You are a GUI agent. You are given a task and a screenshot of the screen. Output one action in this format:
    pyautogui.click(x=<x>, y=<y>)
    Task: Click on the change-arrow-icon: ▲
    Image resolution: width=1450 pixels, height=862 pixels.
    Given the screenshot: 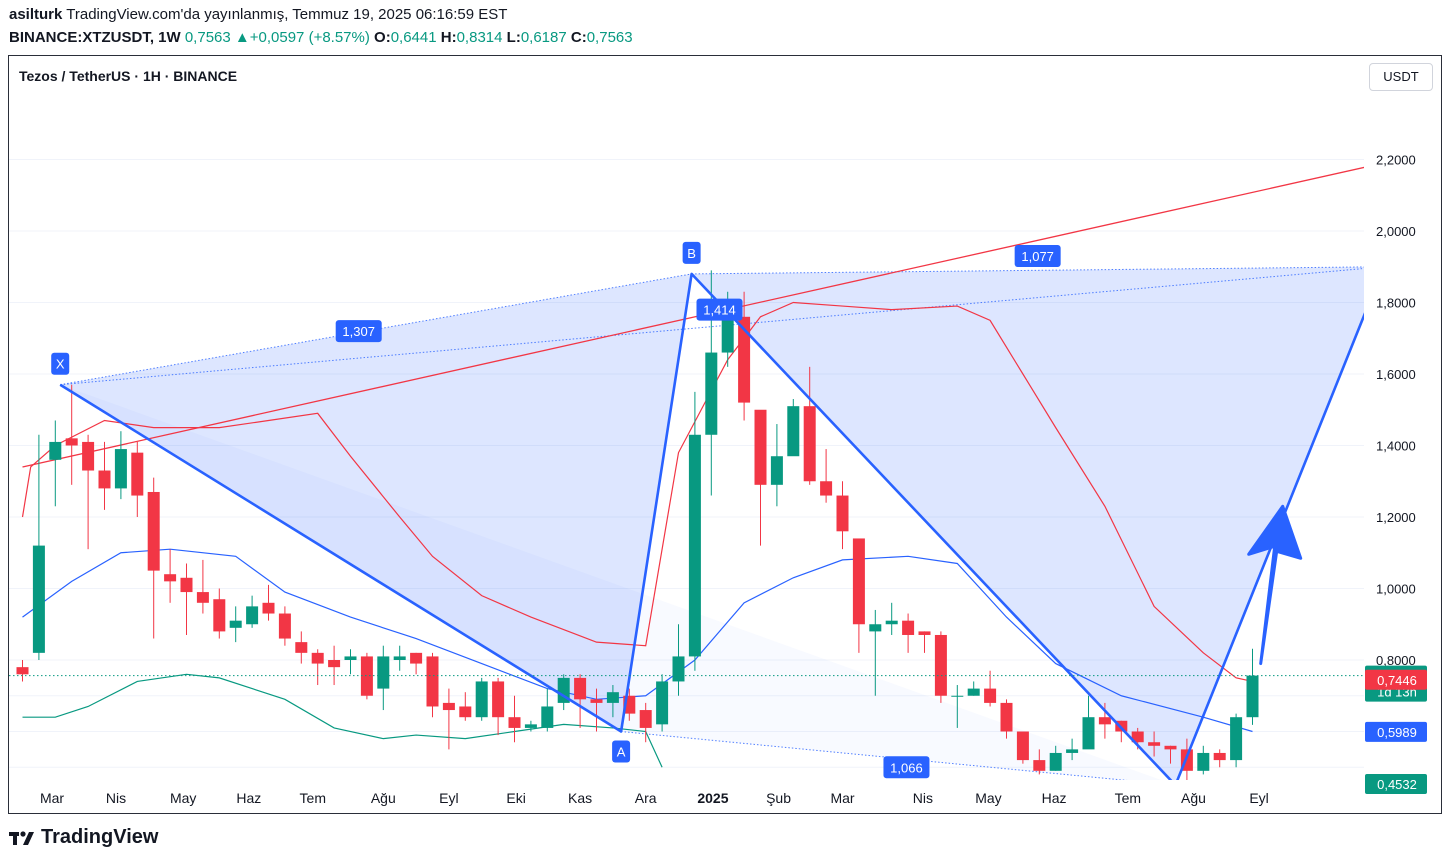 What is the action you would take?
    pyautogui.click(x=242, y=37)
    